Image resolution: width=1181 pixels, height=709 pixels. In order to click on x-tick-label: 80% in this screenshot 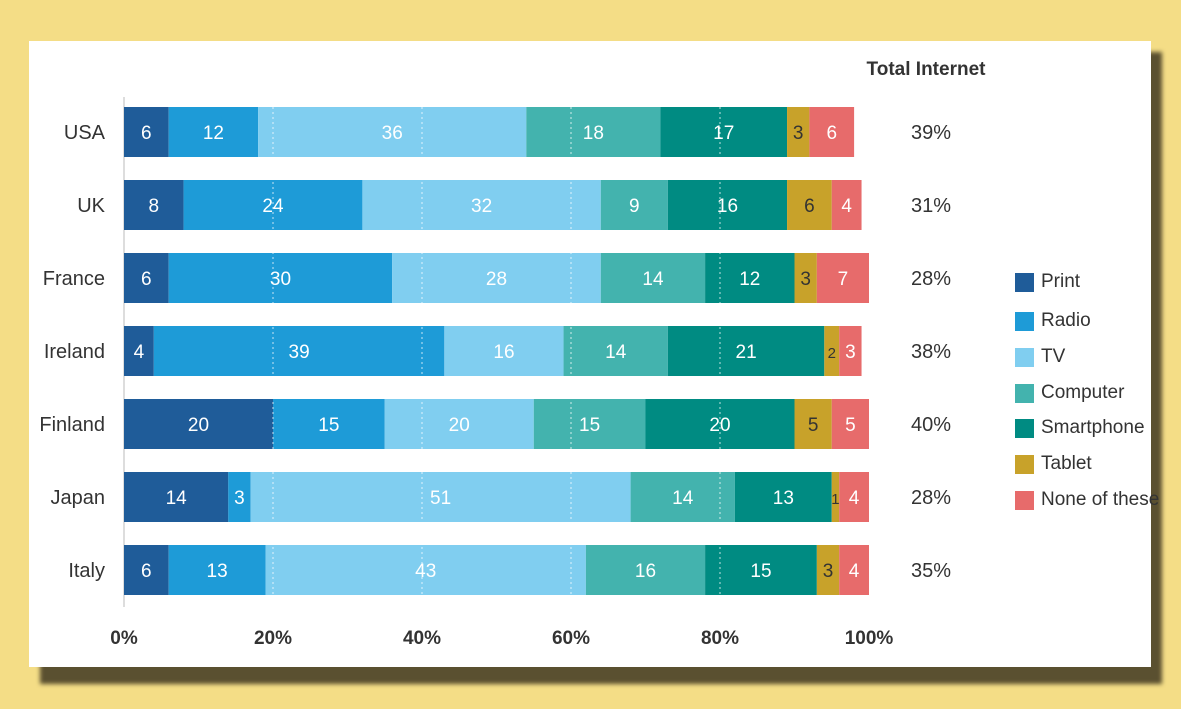, I will do `click(720, 638)`.